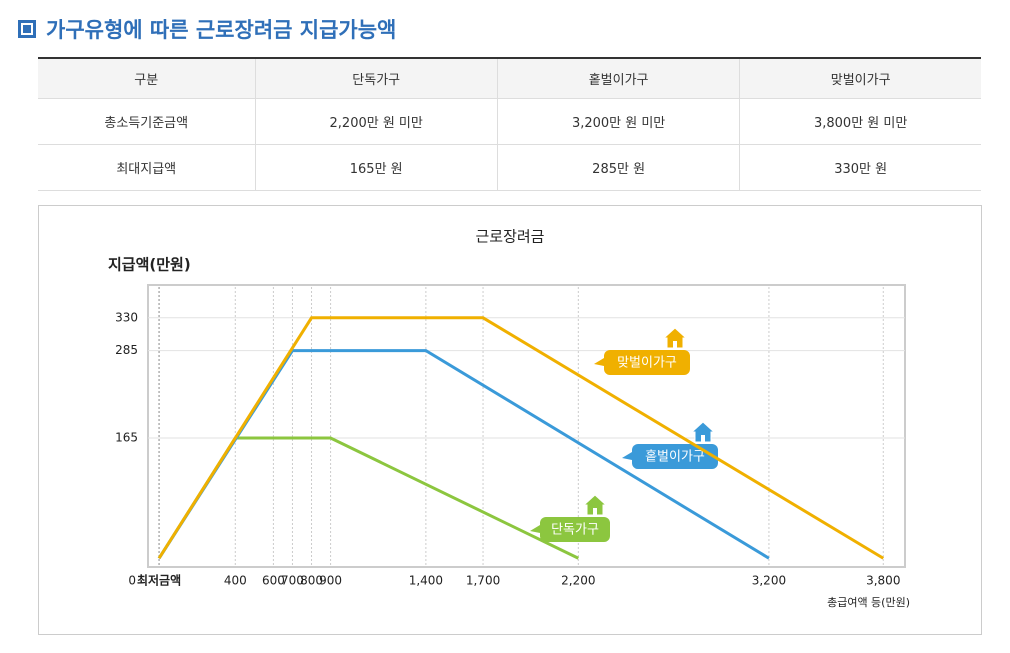 This screenshot has height=653, width=1010. I want to click on x-tick-label: 600, so click(273, 581).